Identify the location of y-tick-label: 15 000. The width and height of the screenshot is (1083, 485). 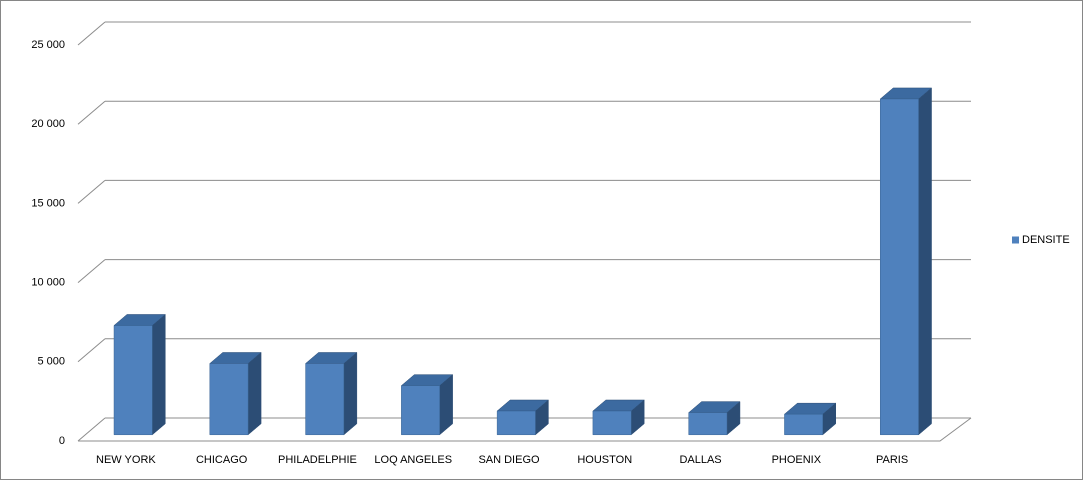
(48, 203).